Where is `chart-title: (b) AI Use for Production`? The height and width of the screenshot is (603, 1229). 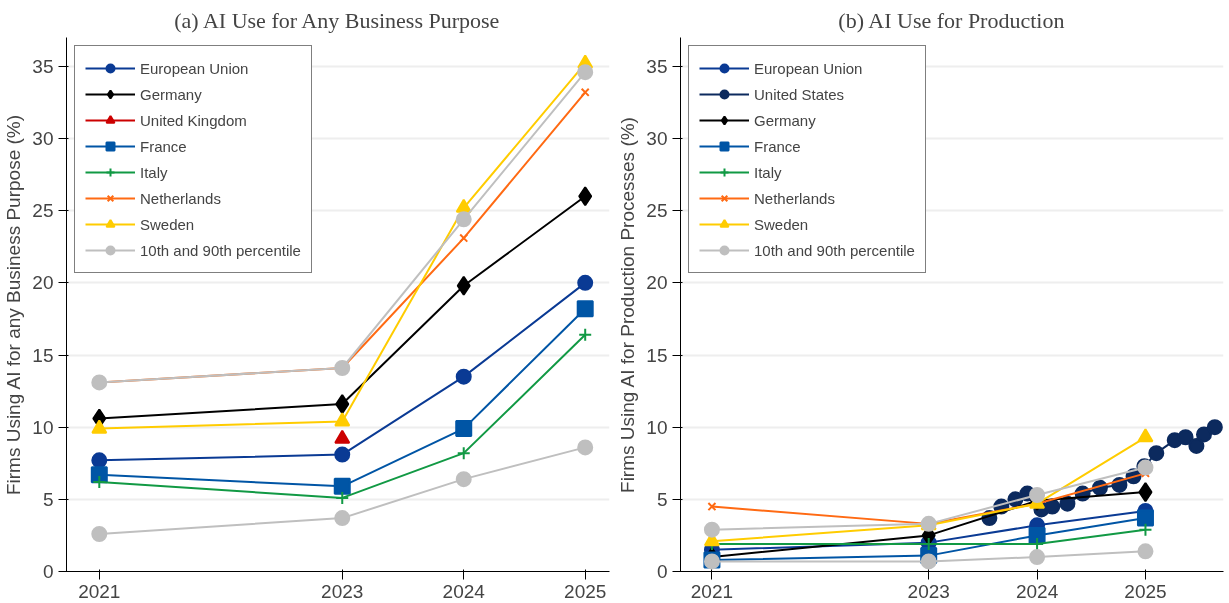 chart-title: (b) AI Use for Production is located at coordinates (951, 20).